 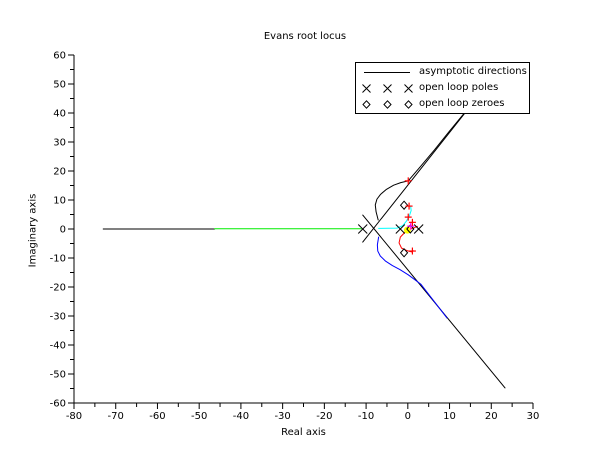 I want to click on y-tick-label: -50, so click(x=58, y=375).